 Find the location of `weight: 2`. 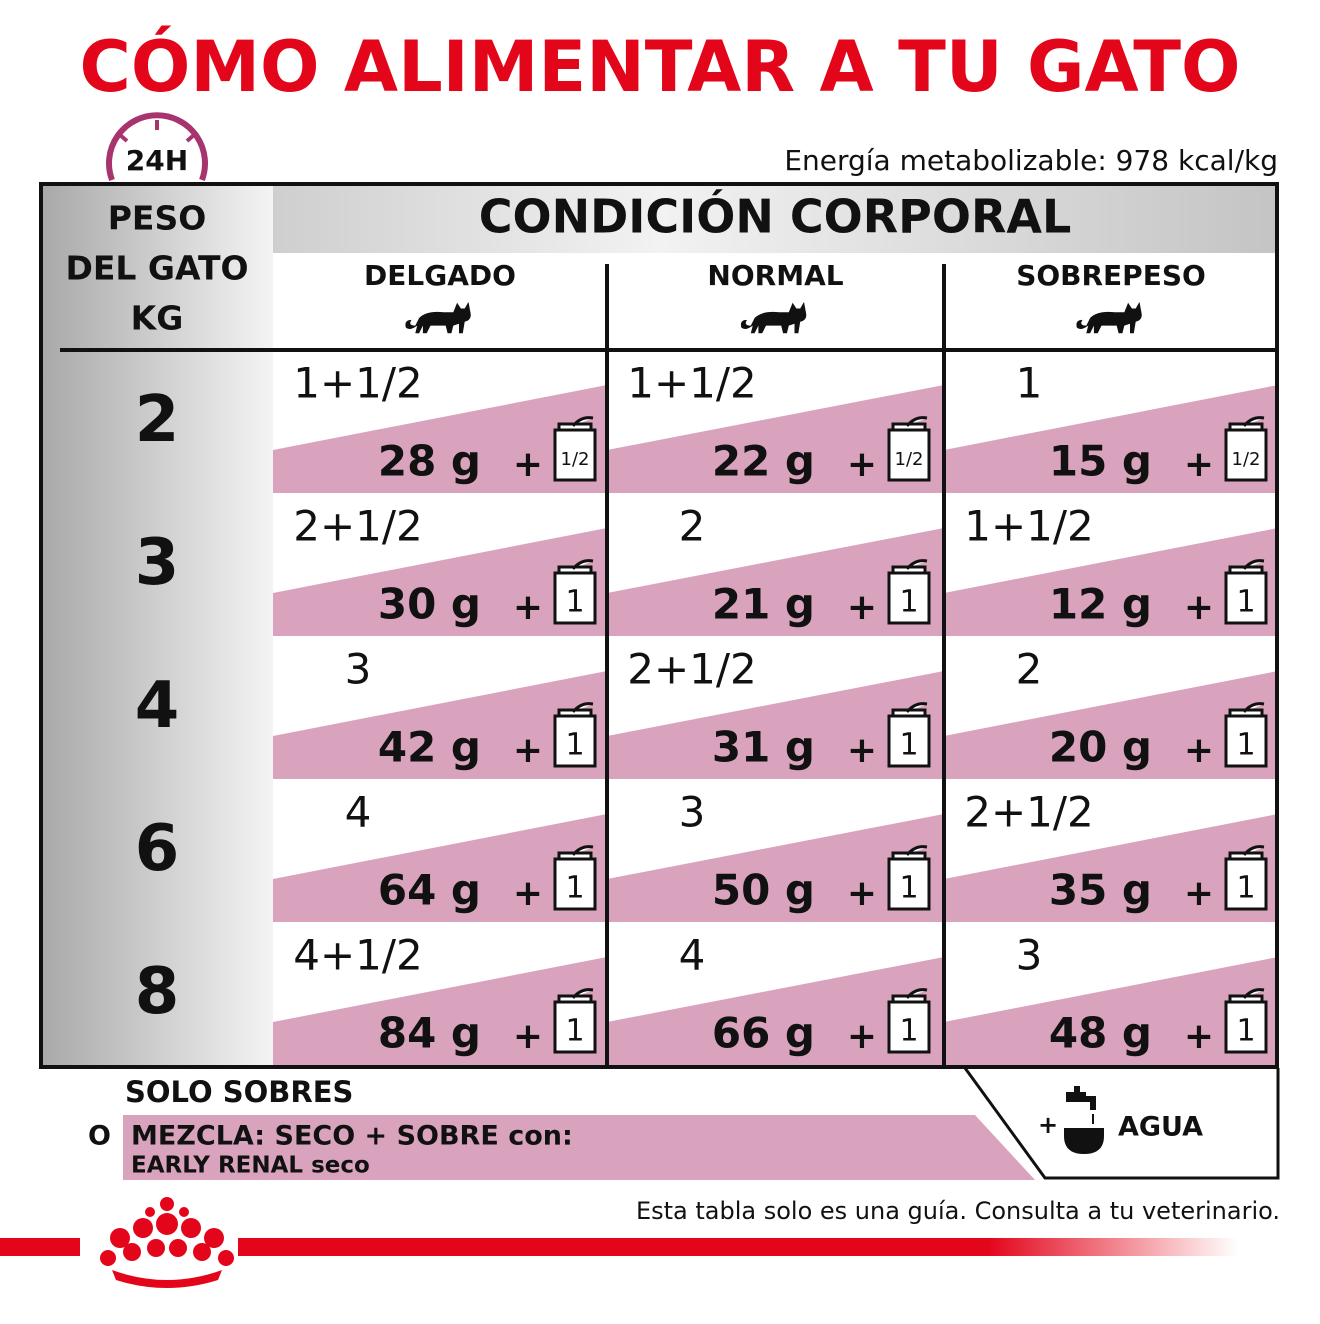

weight: 2 is located at coordinates (157, 420).